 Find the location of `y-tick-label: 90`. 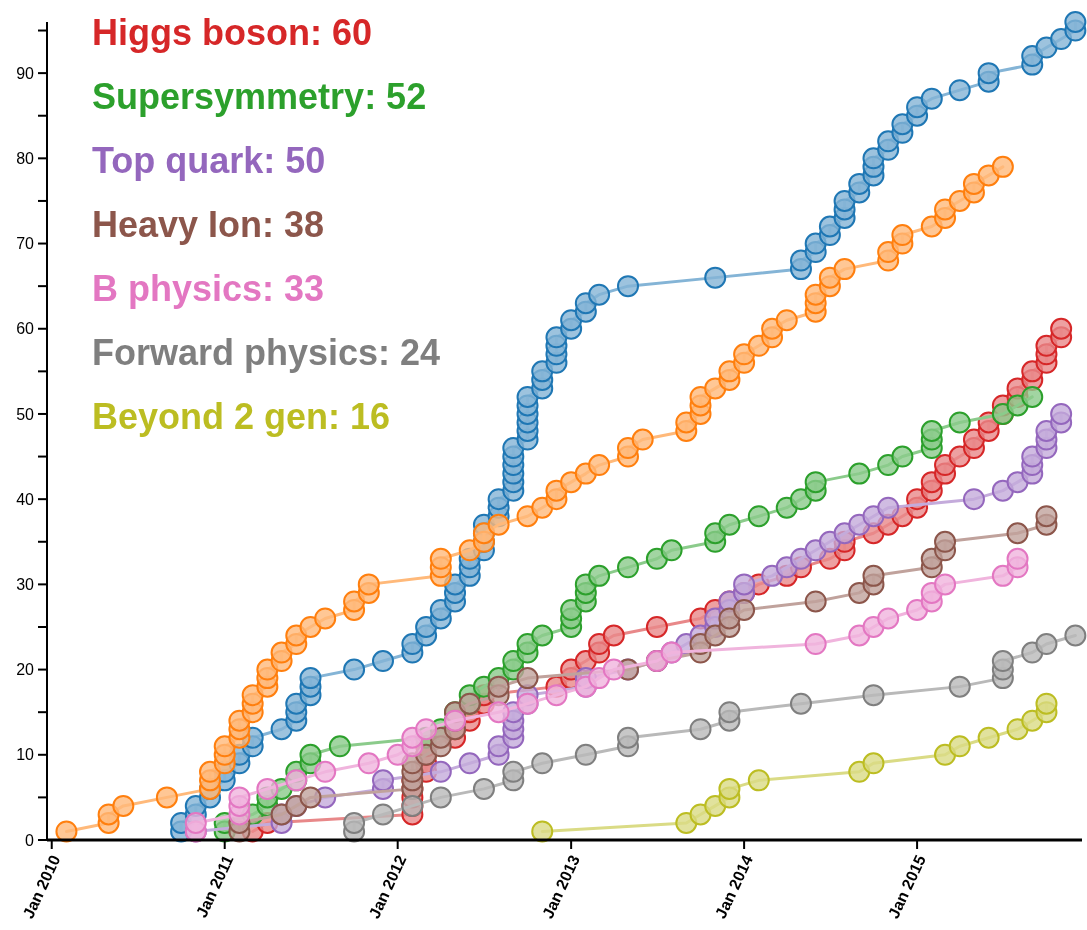

y-tick-label: 90 is located at coordinates (25, 73).